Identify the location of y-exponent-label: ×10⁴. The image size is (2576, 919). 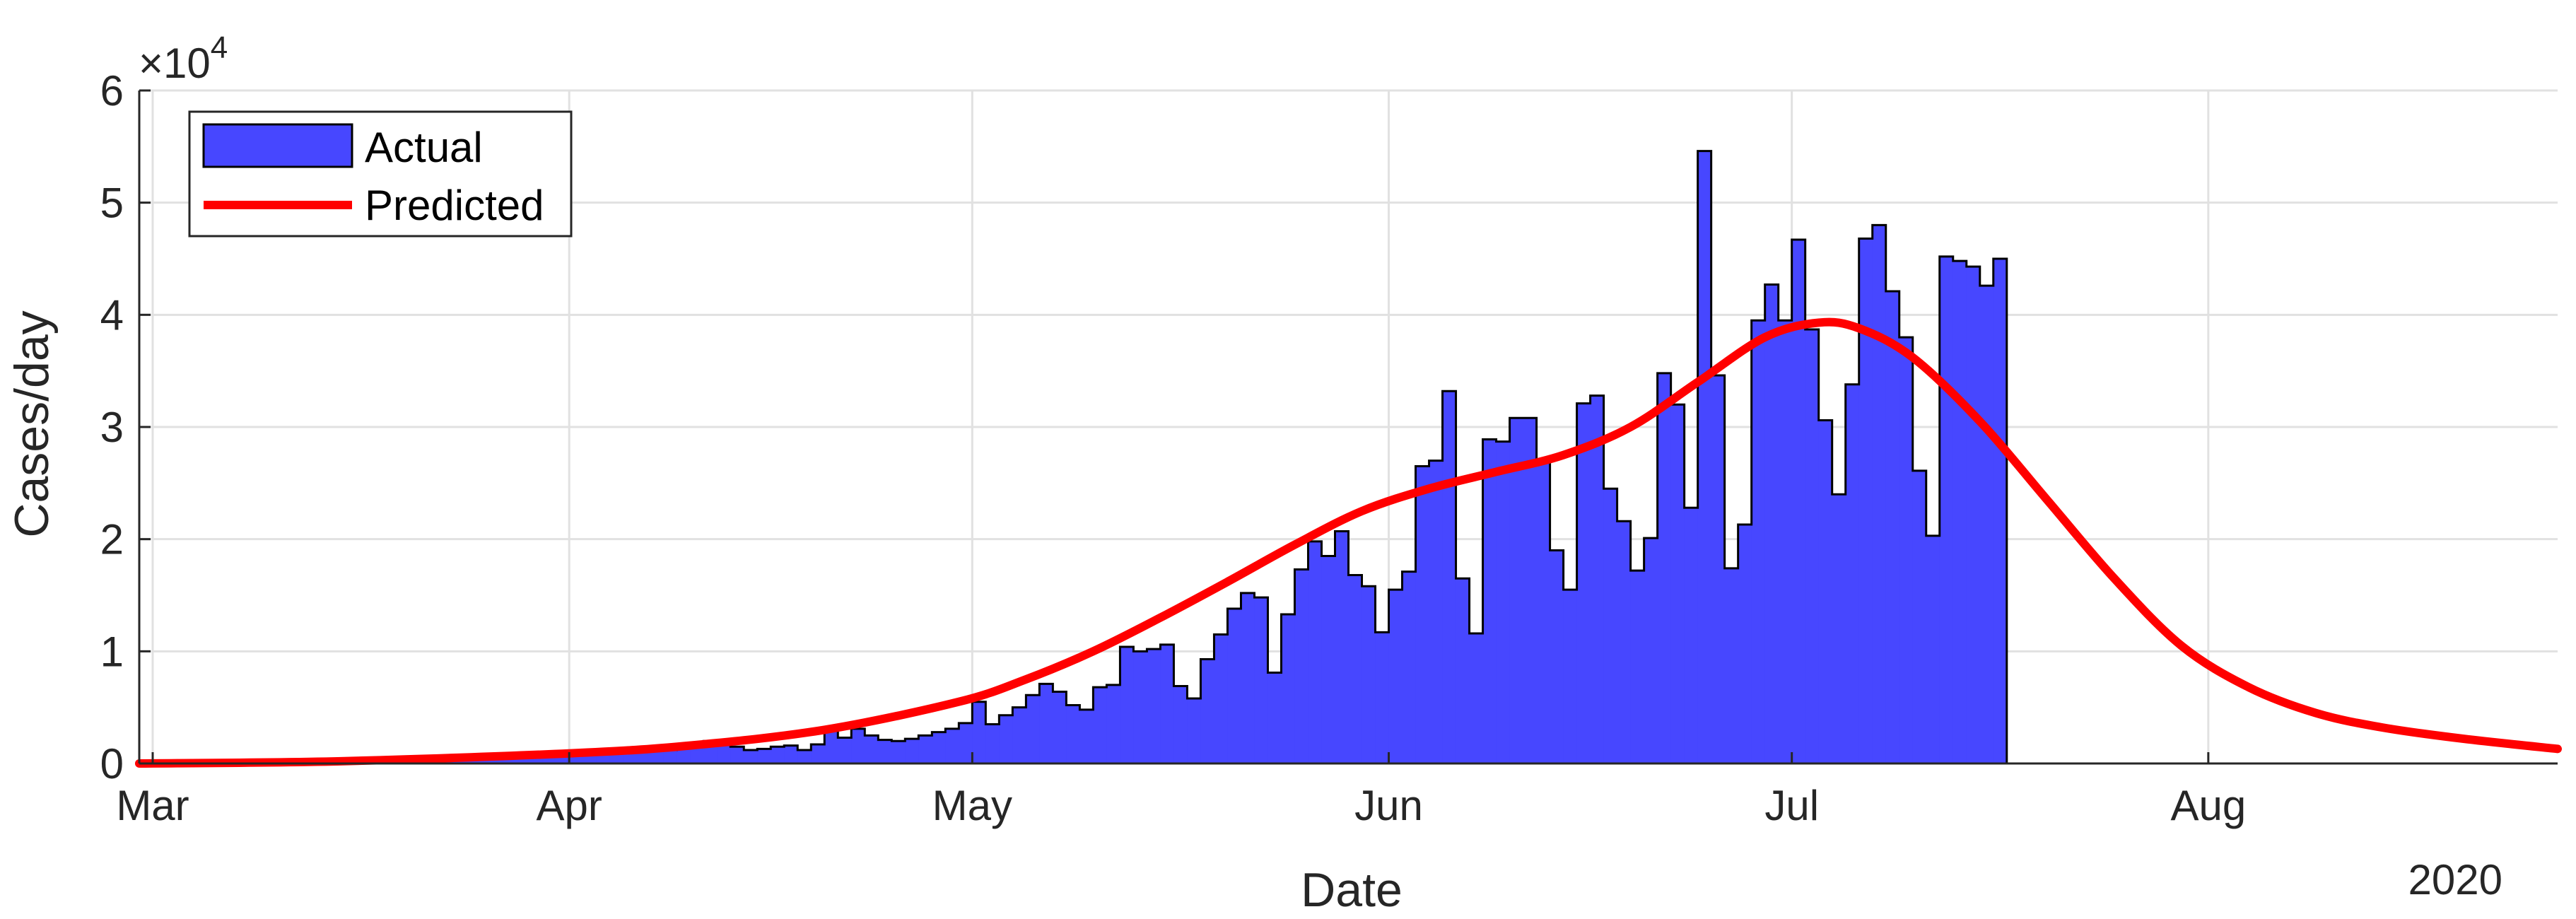
(184, 58).